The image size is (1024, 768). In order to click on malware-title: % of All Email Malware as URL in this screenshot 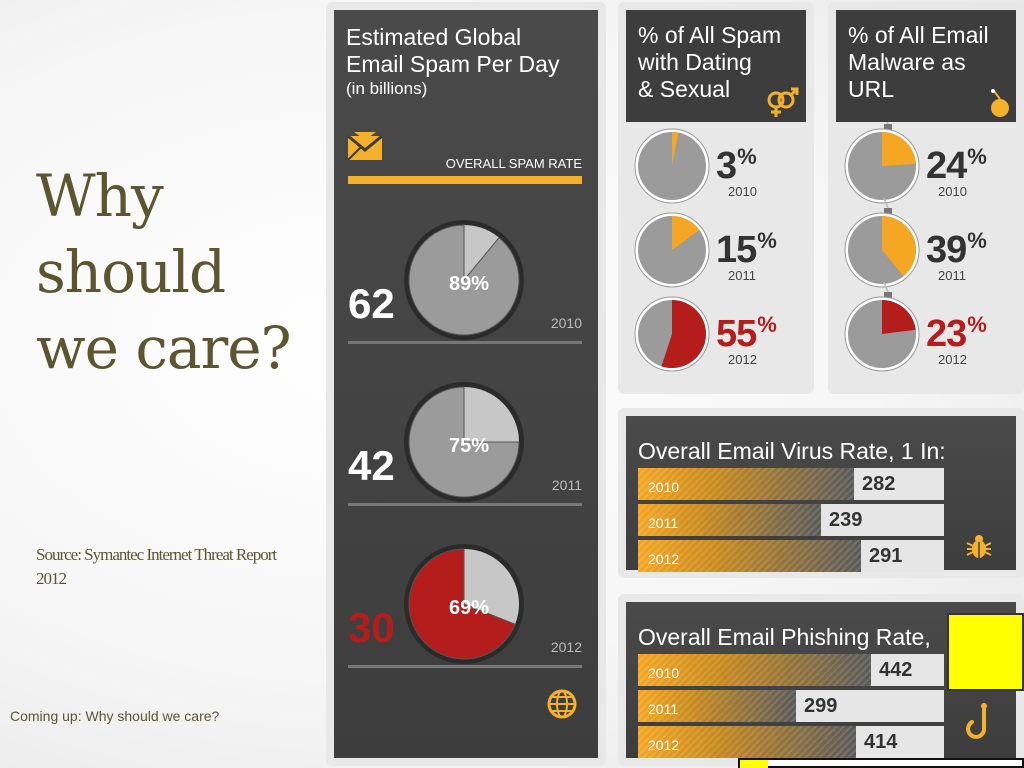, I will do `click(918, 62)`.